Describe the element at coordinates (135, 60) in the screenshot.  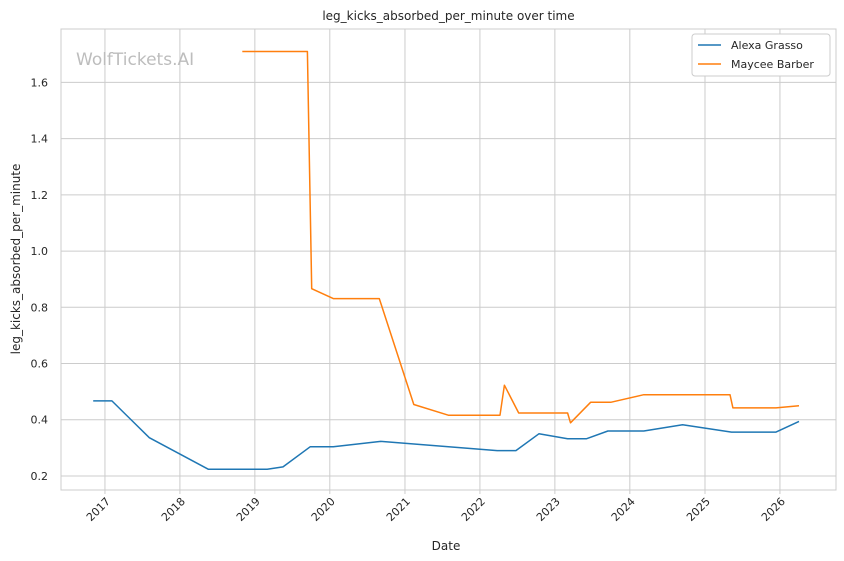
I see `watermark-text: WolfTickets.AI` at that location.